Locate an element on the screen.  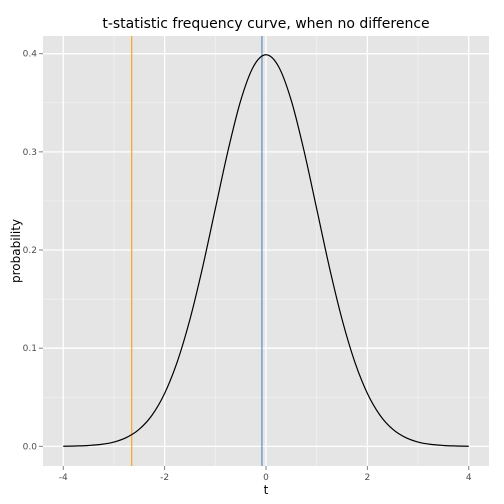
y-tick-label: 0.4 is located at coordinates (30, 55).